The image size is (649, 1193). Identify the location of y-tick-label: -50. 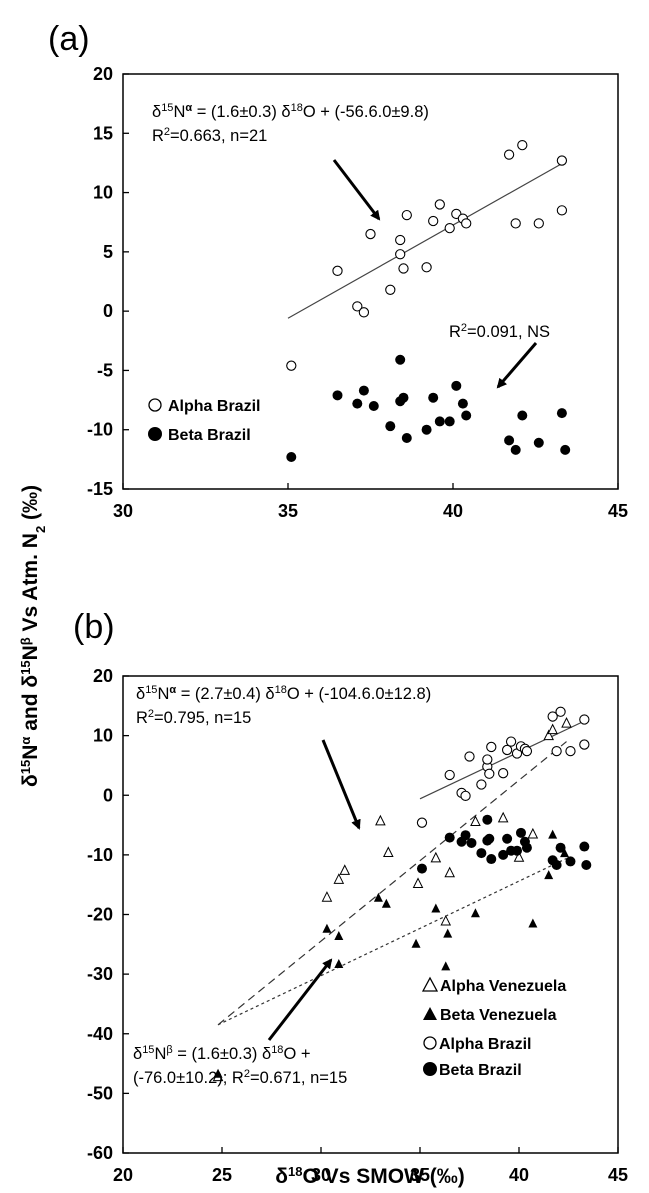
(100, 1093).